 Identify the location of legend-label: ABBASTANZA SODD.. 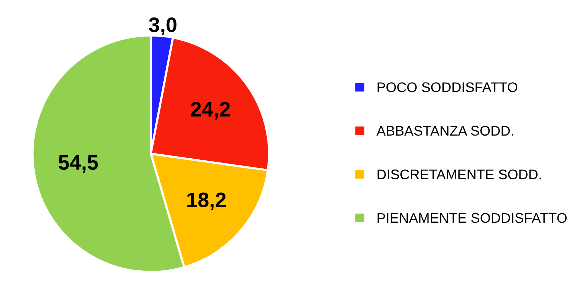
(445, 131).